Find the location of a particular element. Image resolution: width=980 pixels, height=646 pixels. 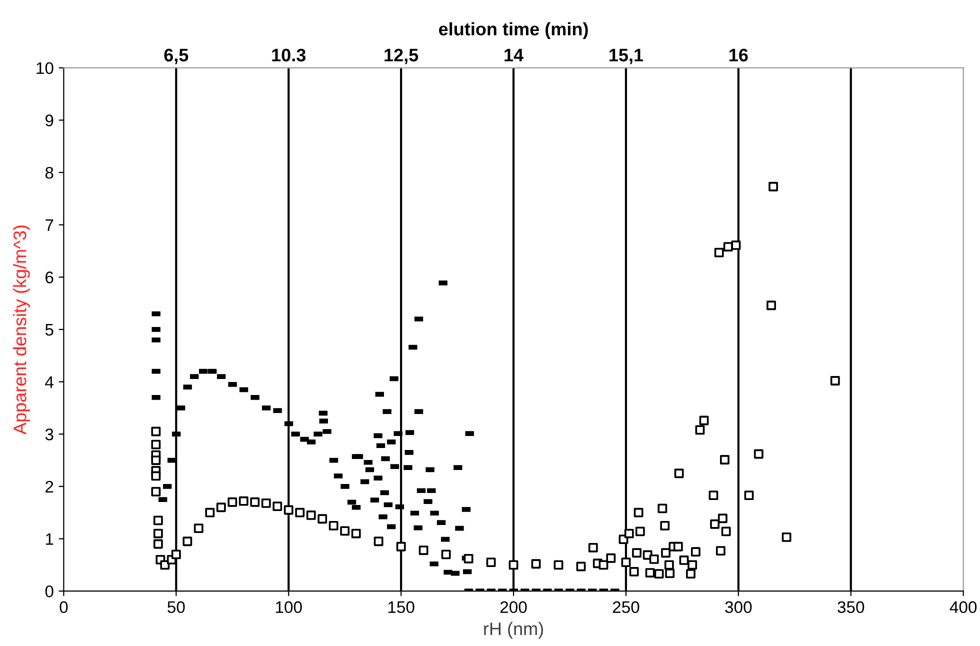

y-tick-label: 3 is located at coordinates (49, 434).